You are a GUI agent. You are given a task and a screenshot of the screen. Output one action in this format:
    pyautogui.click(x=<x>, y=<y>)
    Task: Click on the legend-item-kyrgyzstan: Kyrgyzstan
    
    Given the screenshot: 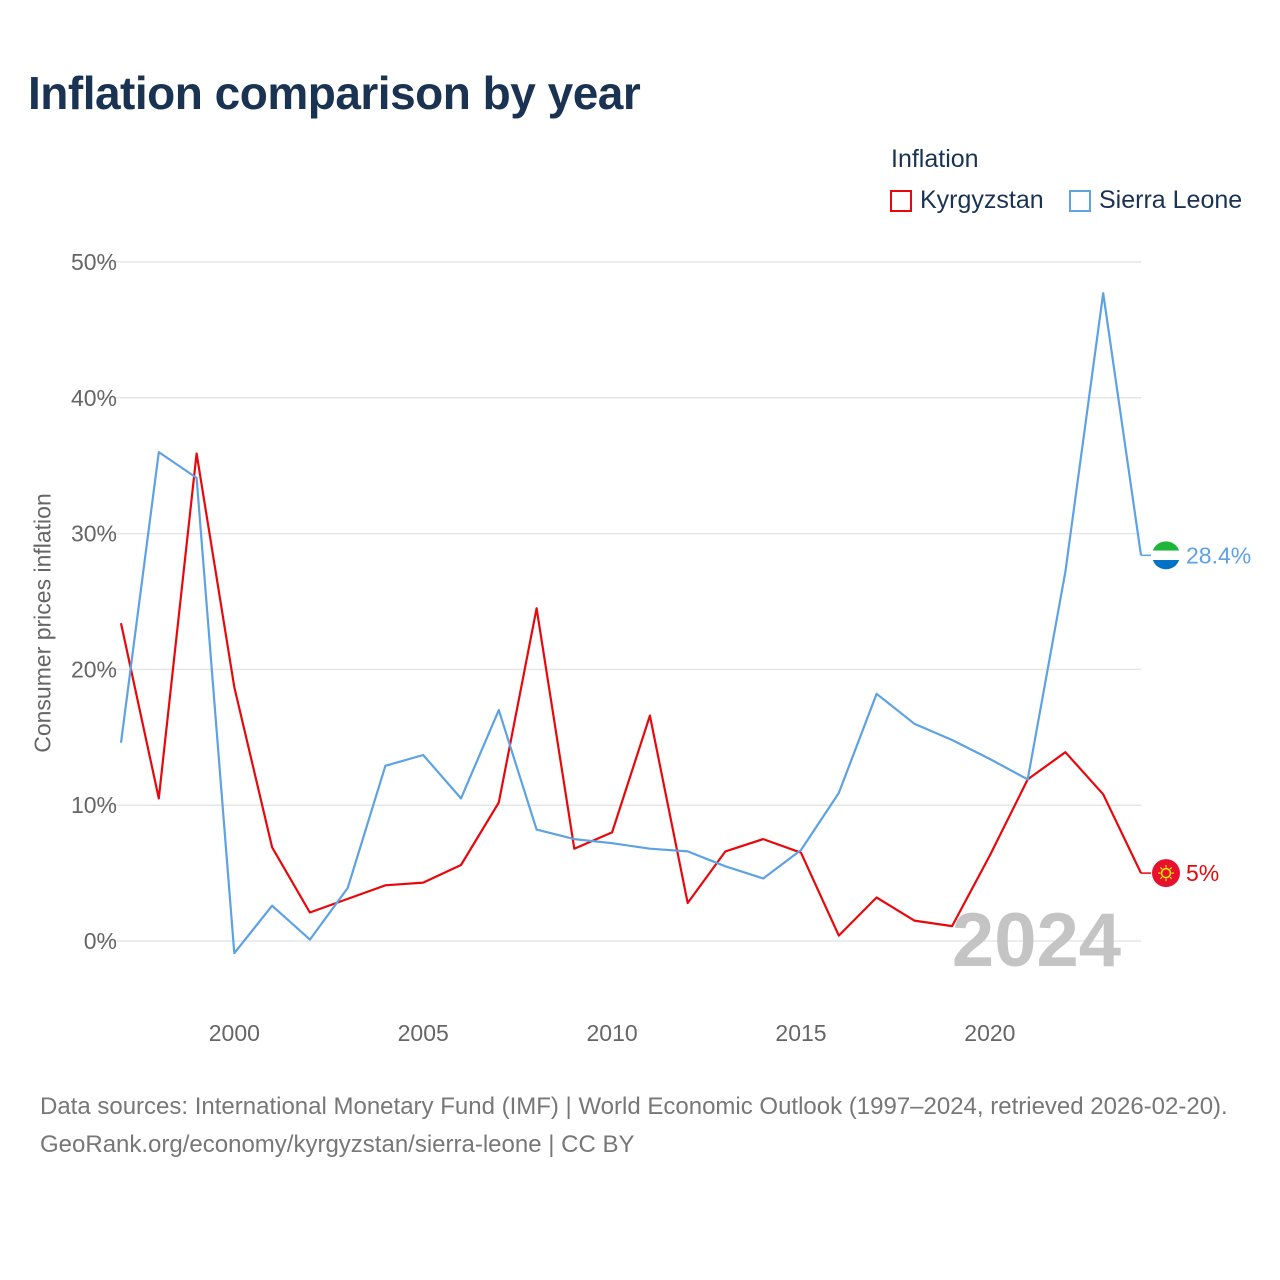 What is the action you would take?
    pyautogui.click(x=967, y=200)
    